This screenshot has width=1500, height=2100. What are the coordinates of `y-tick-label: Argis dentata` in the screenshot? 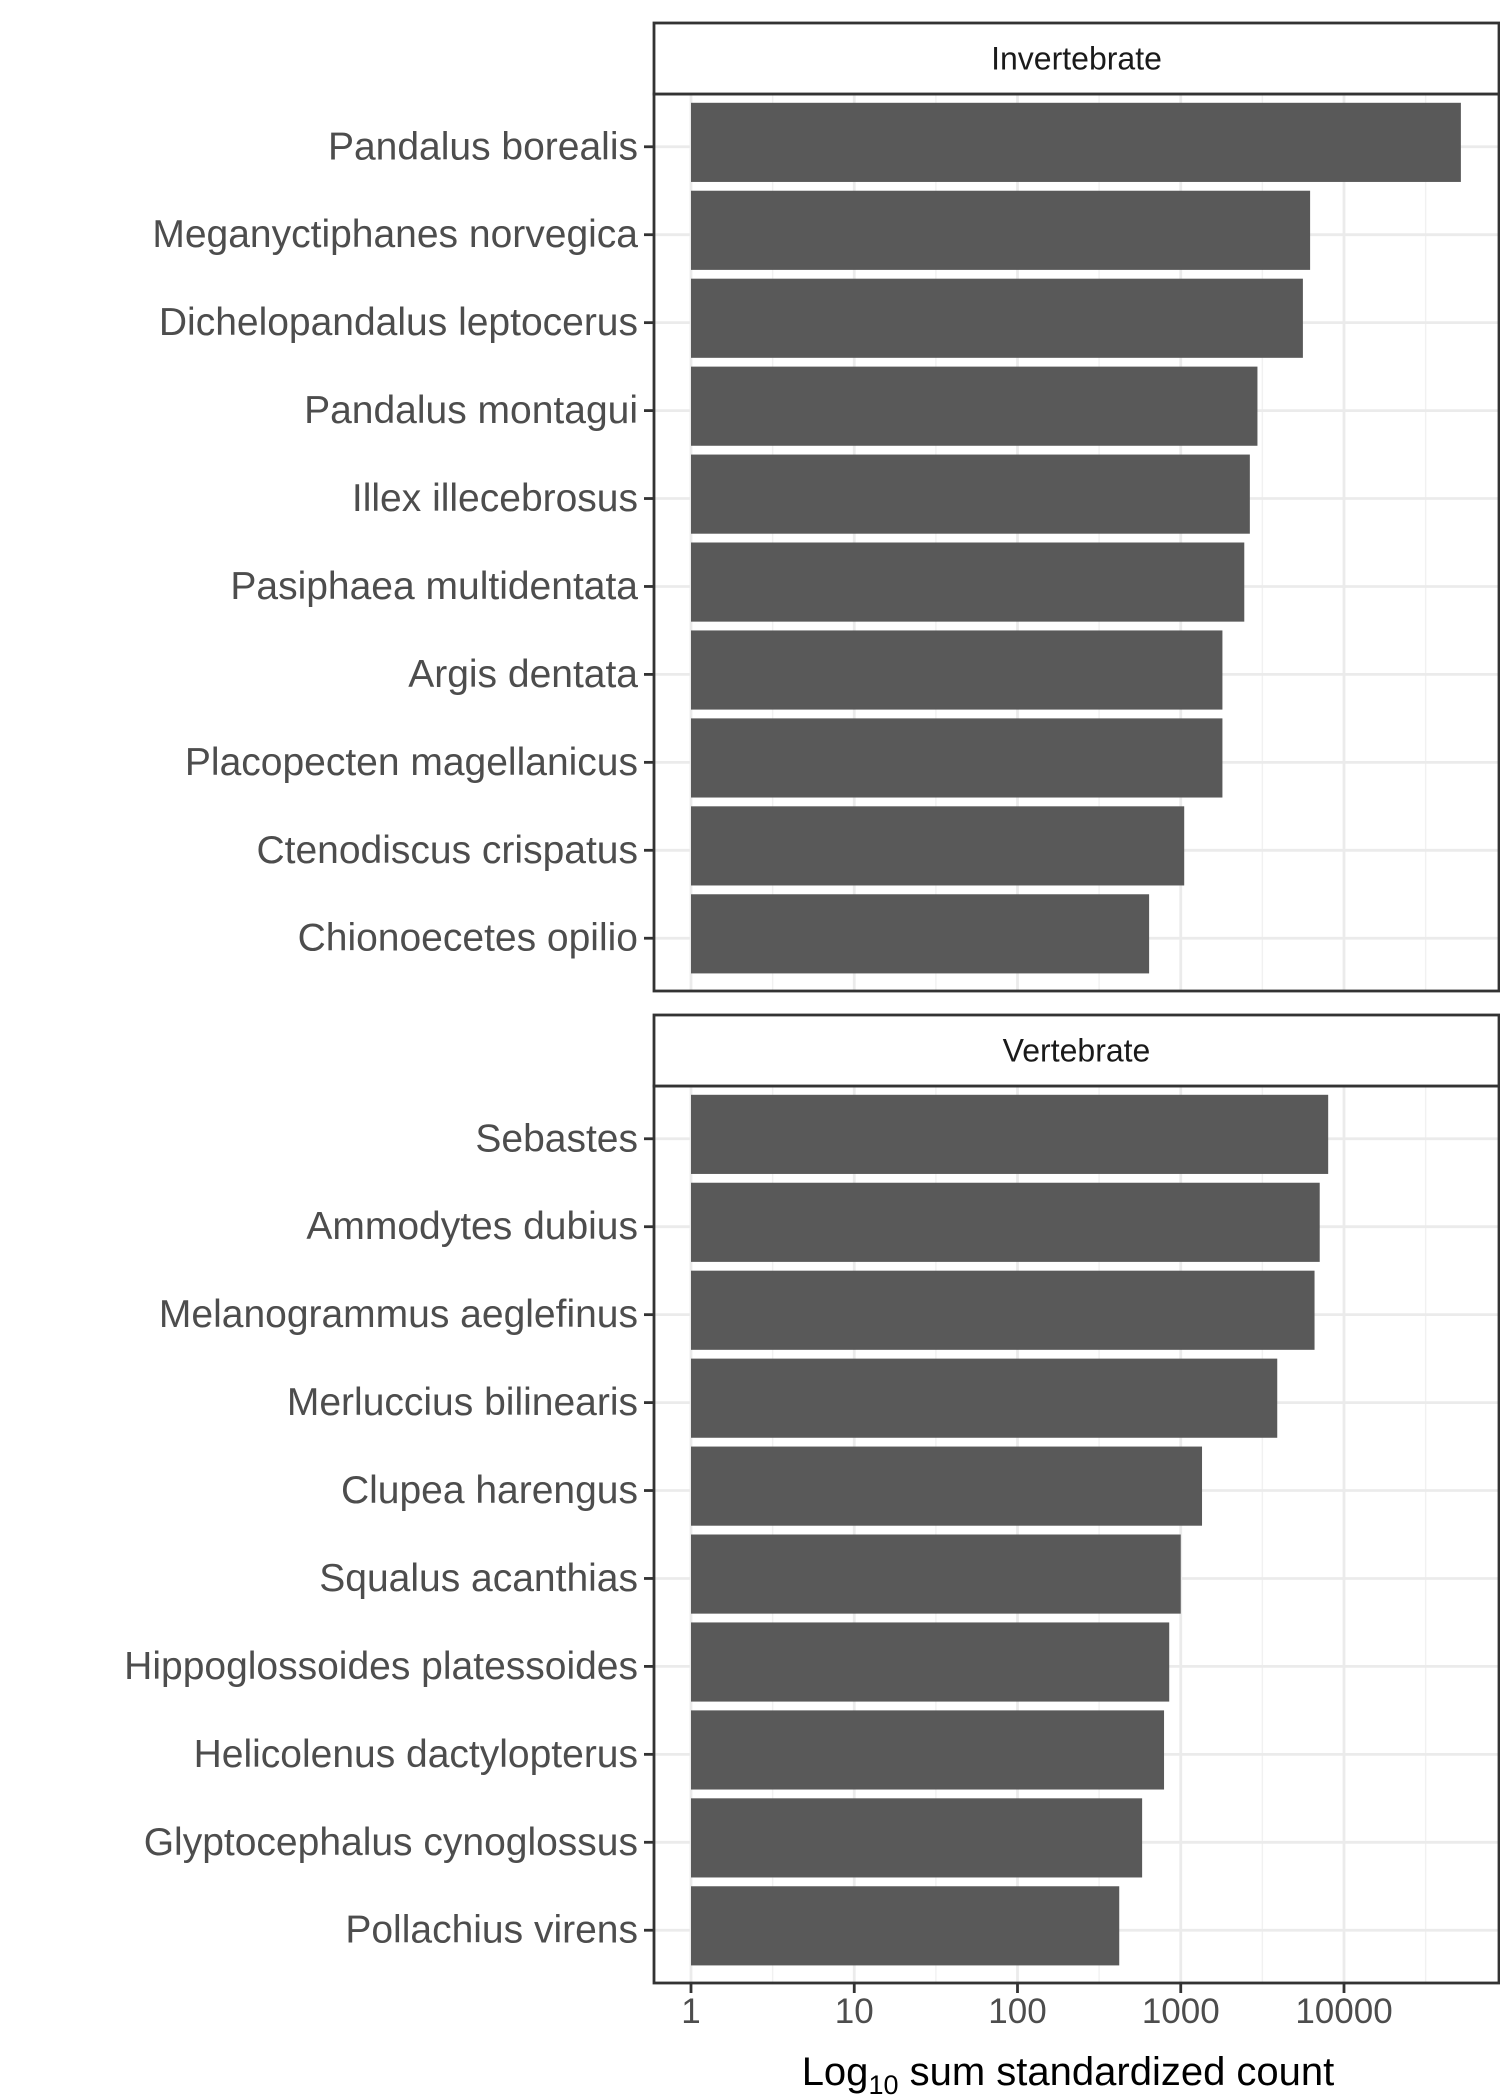 It's located at (523, 674).